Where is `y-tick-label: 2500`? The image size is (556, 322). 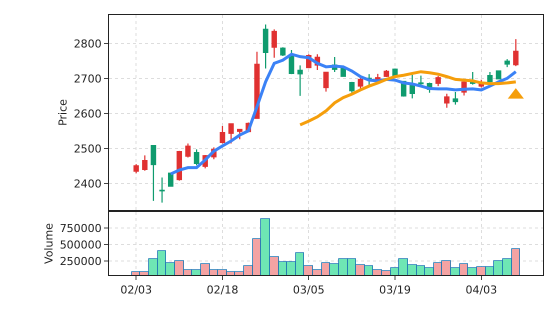
y-tick-label: 2500 is located at coordinates (88, 149).